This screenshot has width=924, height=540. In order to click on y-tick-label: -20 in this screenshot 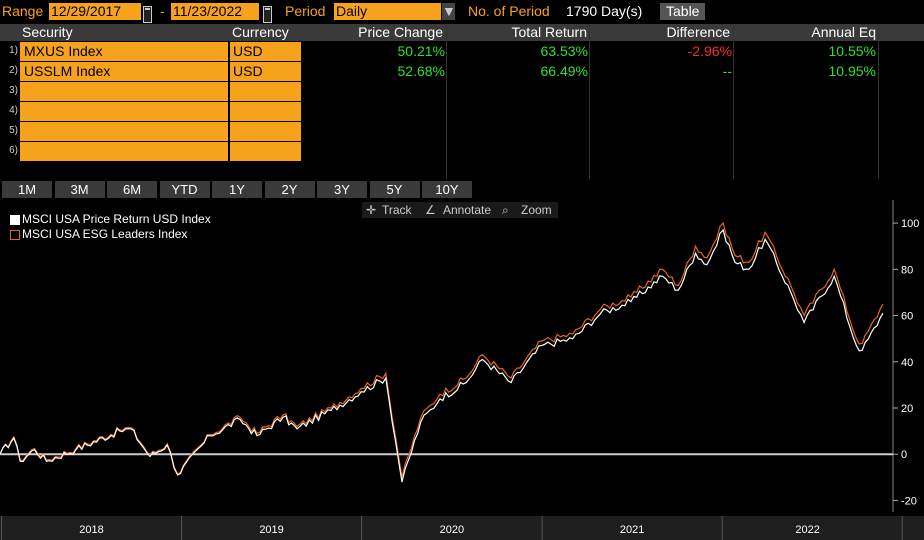, I will do `click(909, 501)`.